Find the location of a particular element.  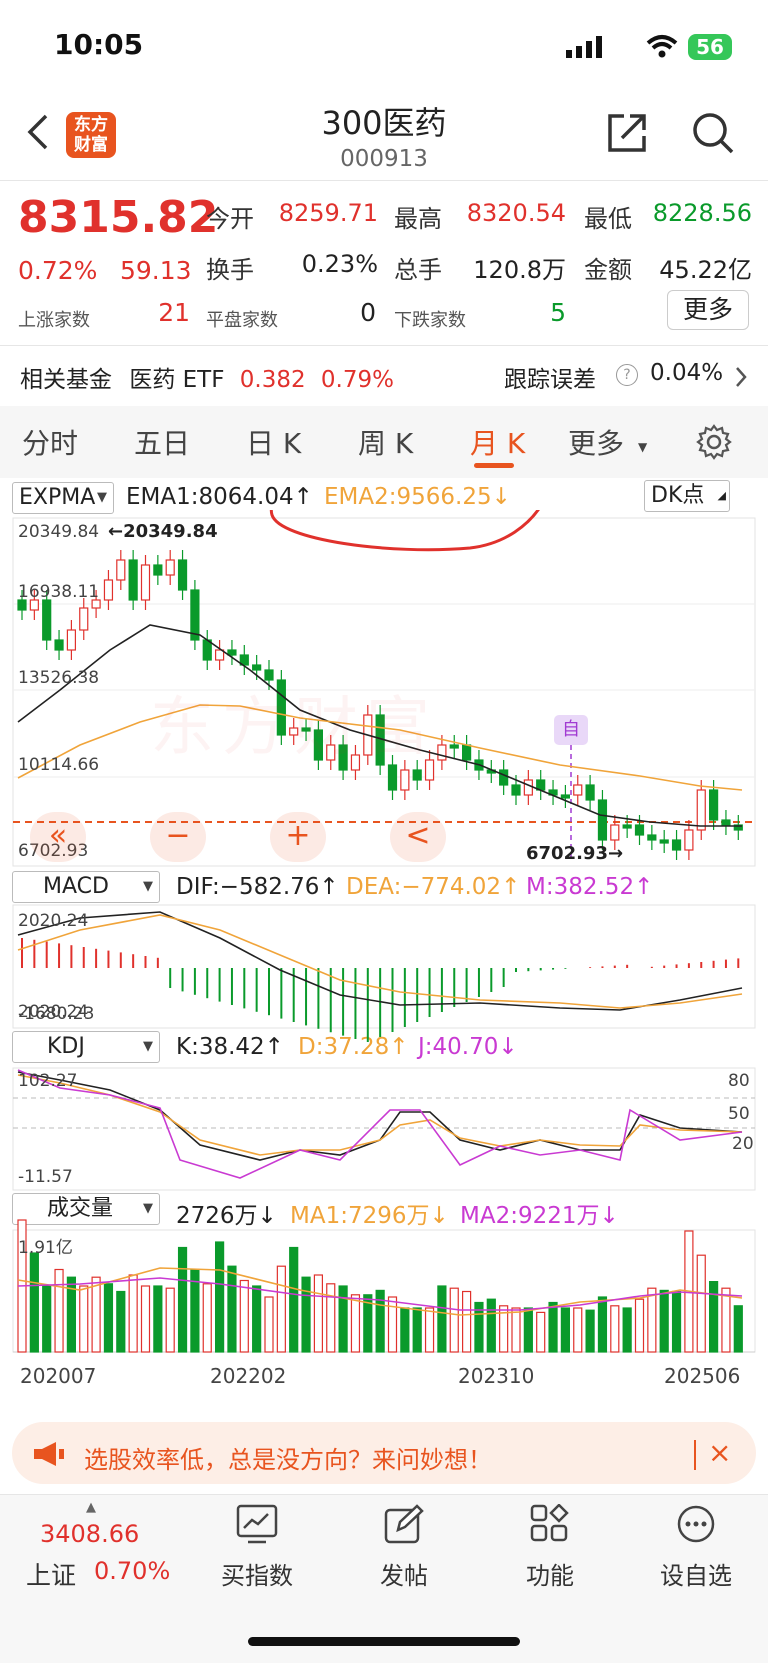

ema1-line is located at coordinates (379, 725).